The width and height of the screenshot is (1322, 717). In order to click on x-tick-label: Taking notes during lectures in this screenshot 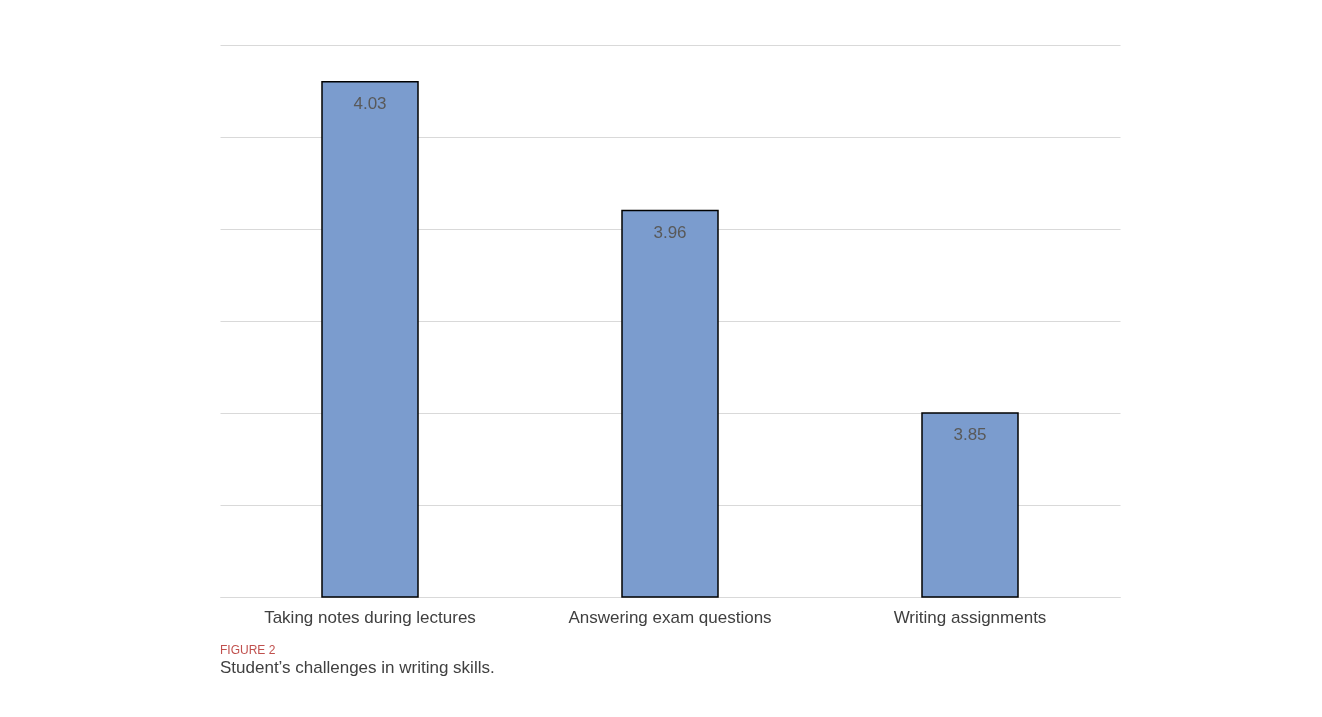, I will do `click(370, 617)`.